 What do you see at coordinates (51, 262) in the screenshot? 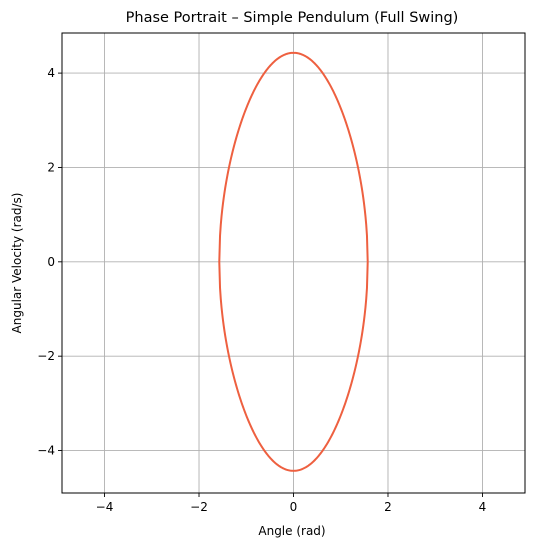
I see `y-tick-label: 0` at bounding box center [51, 262].